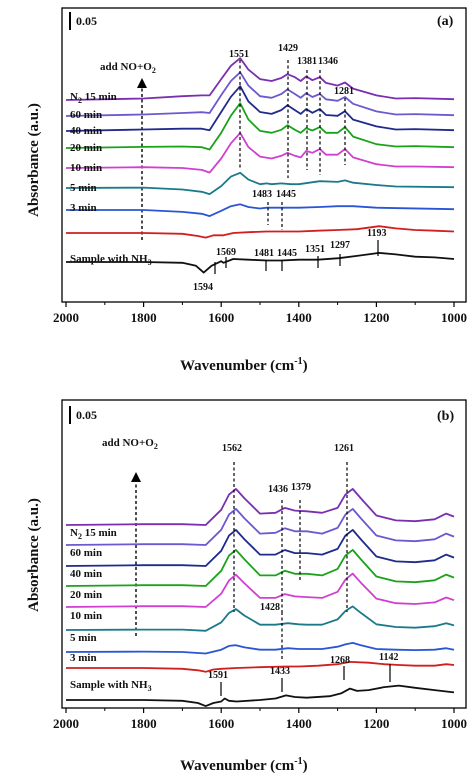 Image resolution: width=474 pixels, height=778 pixels. I want to click on x-tick-label-a-3: 1400, so click(299, 317).